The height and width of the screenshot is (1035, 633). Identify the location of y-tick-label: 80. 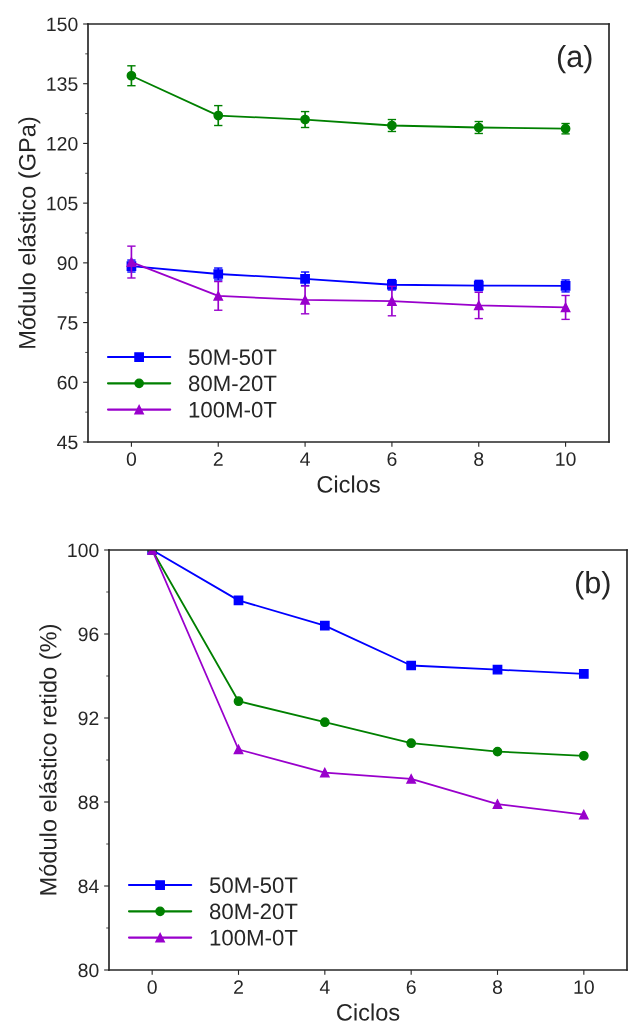
(88, 970).